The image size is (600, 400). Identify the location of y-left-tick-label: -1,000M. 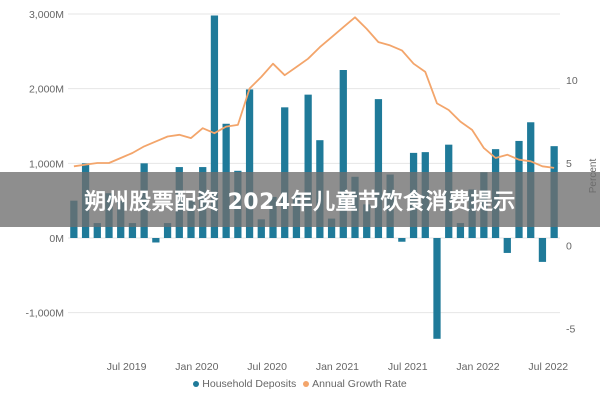
(44, 314).